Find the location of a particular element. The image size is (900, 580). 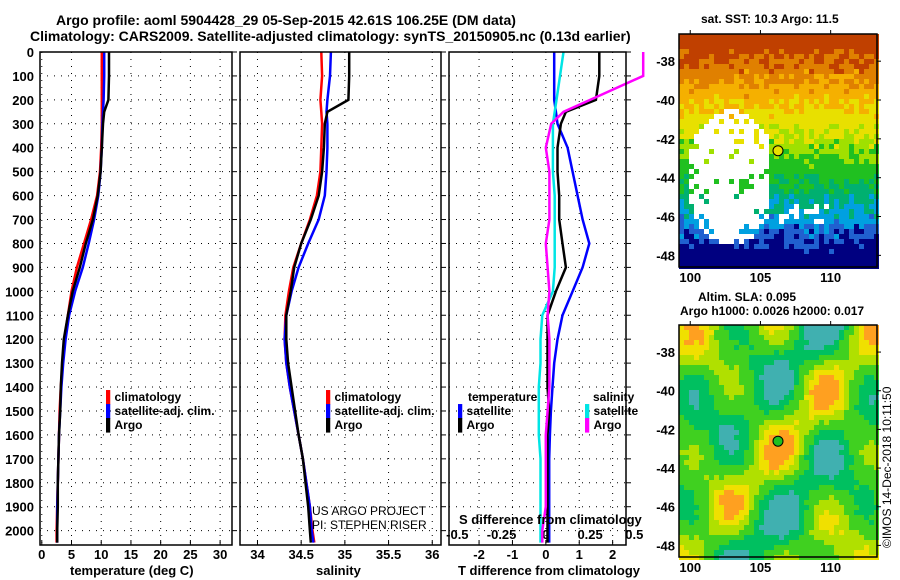

map-y-tick-label: -44 is located at coordinates (666, 178).